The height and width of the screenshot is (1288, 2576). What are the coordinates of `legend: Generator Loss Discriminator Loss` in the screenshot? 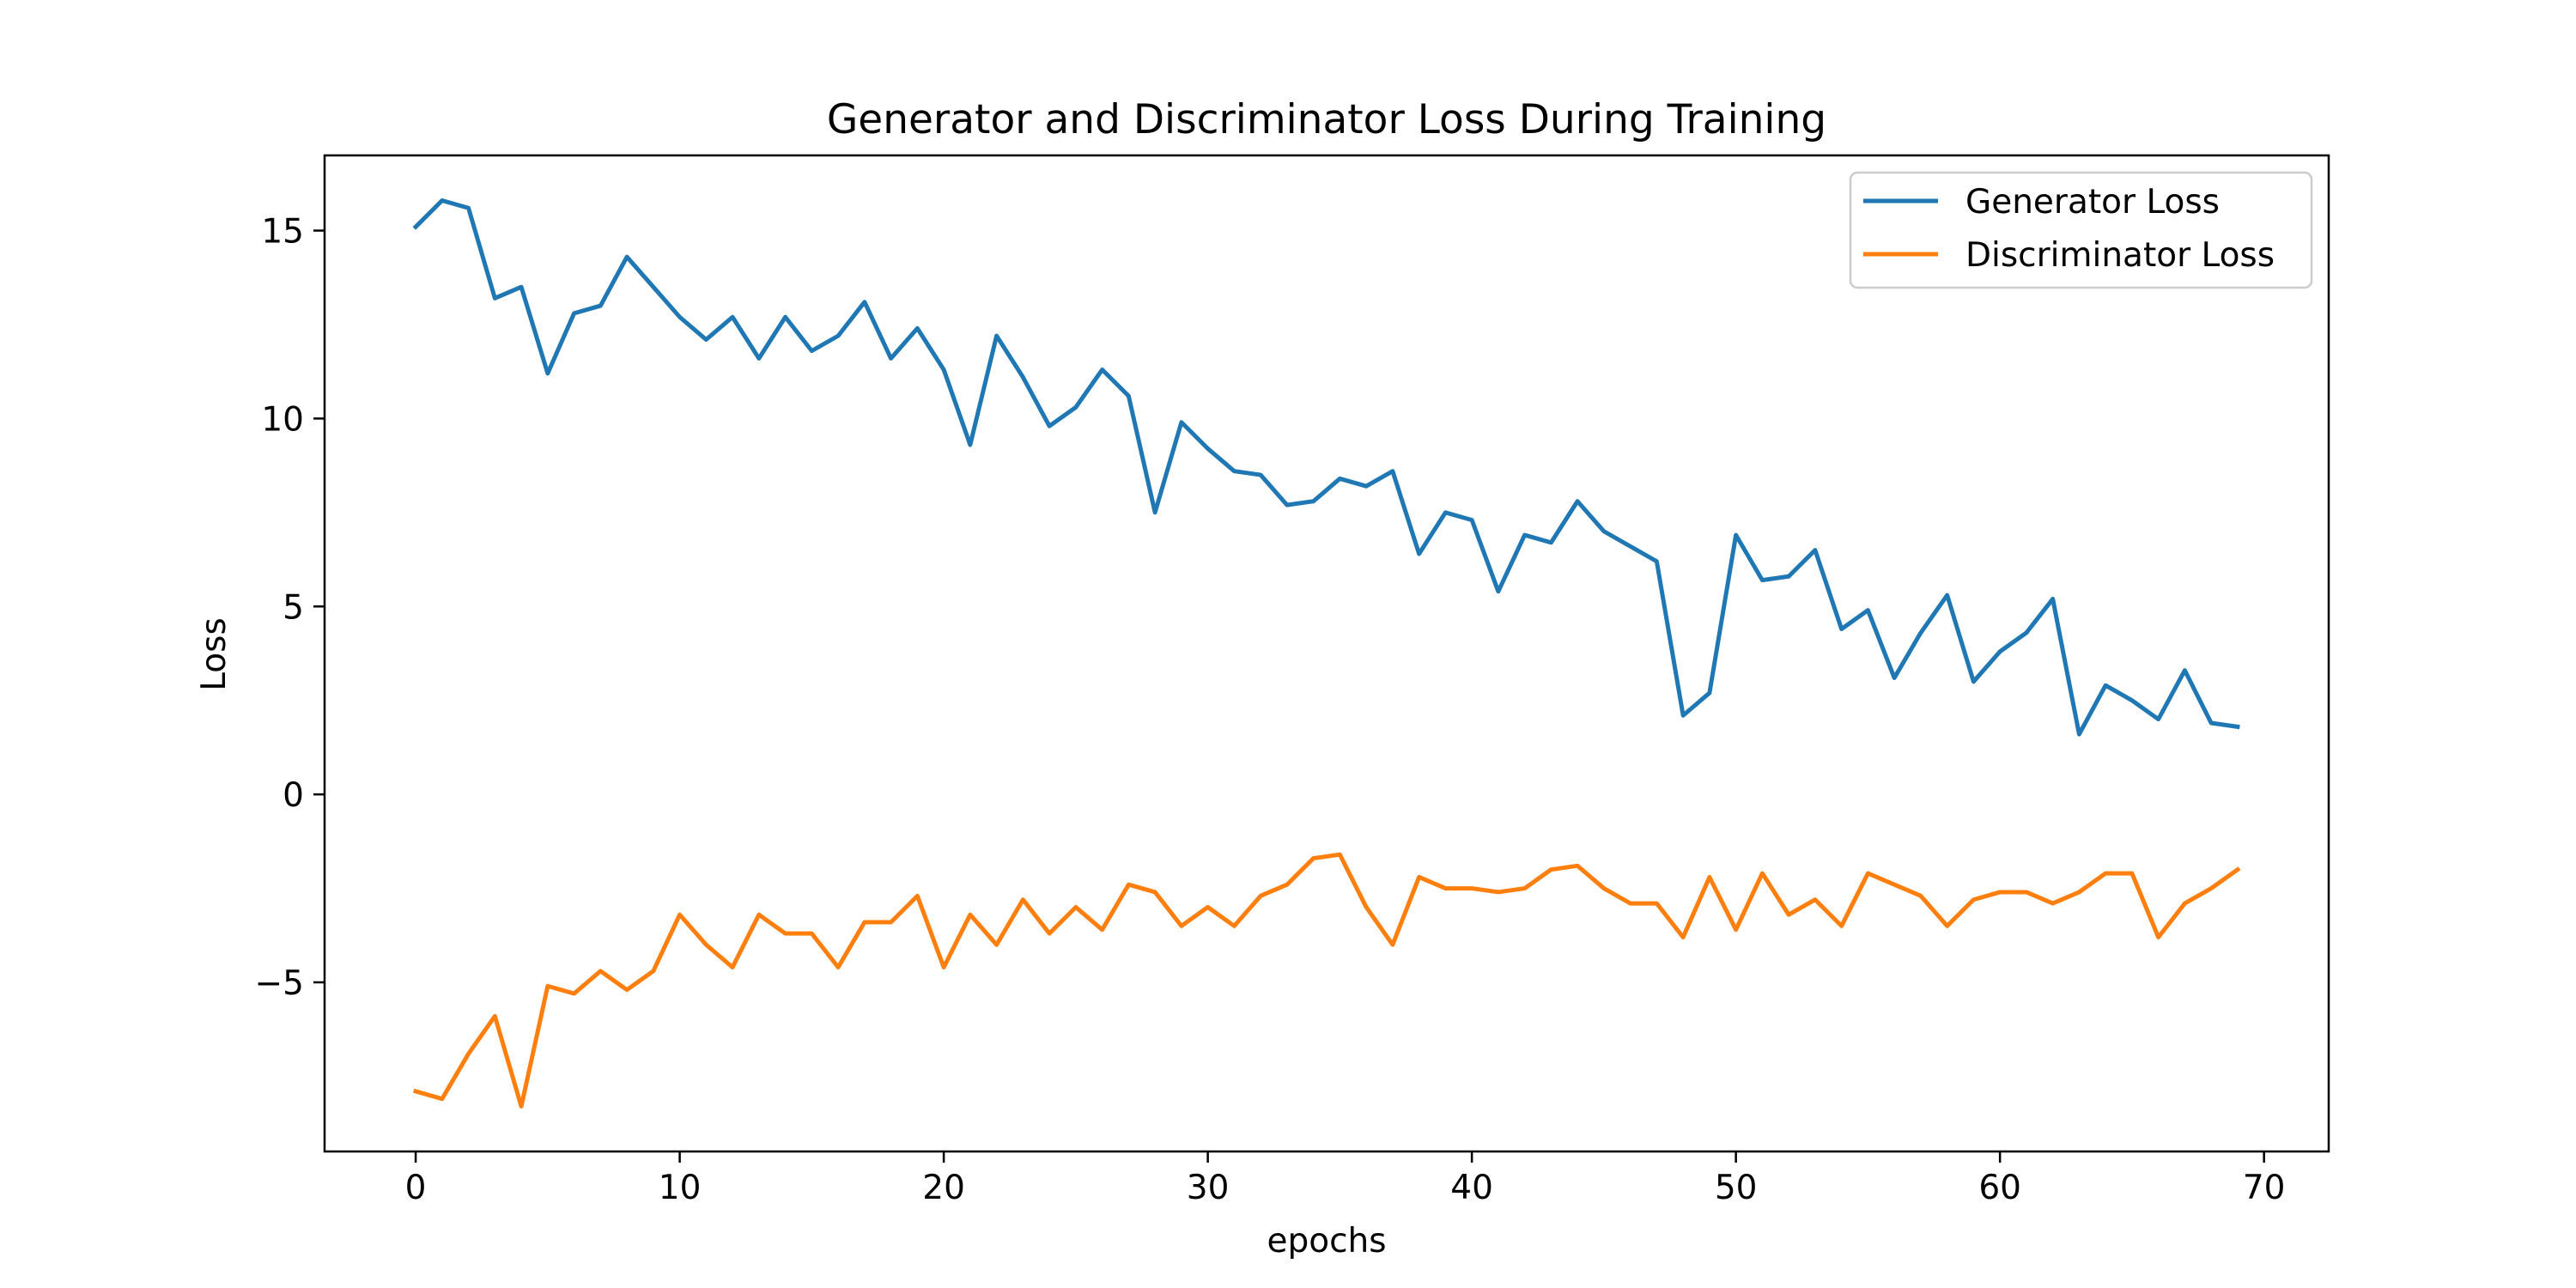 It's located at (2081, 230).